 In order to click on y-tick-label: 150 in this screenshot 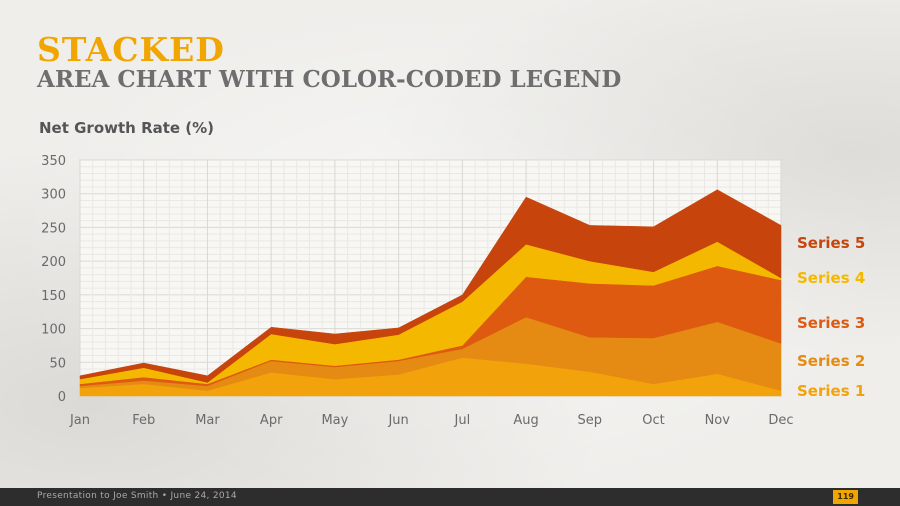, I will do `click(53, 296)`.